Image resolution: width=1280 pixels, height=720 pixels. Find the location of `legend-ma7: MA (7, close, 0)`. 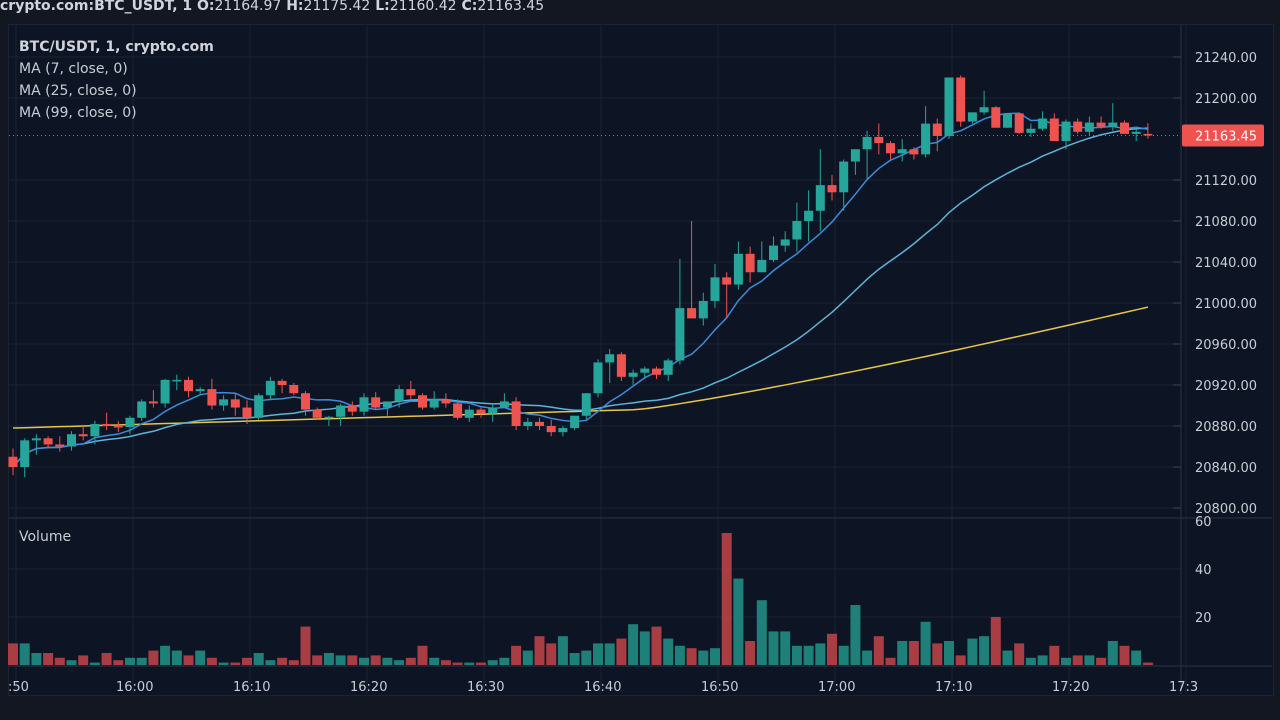

legend-ma7: MA (7, close, 0) is located at coordinates (73, 69).